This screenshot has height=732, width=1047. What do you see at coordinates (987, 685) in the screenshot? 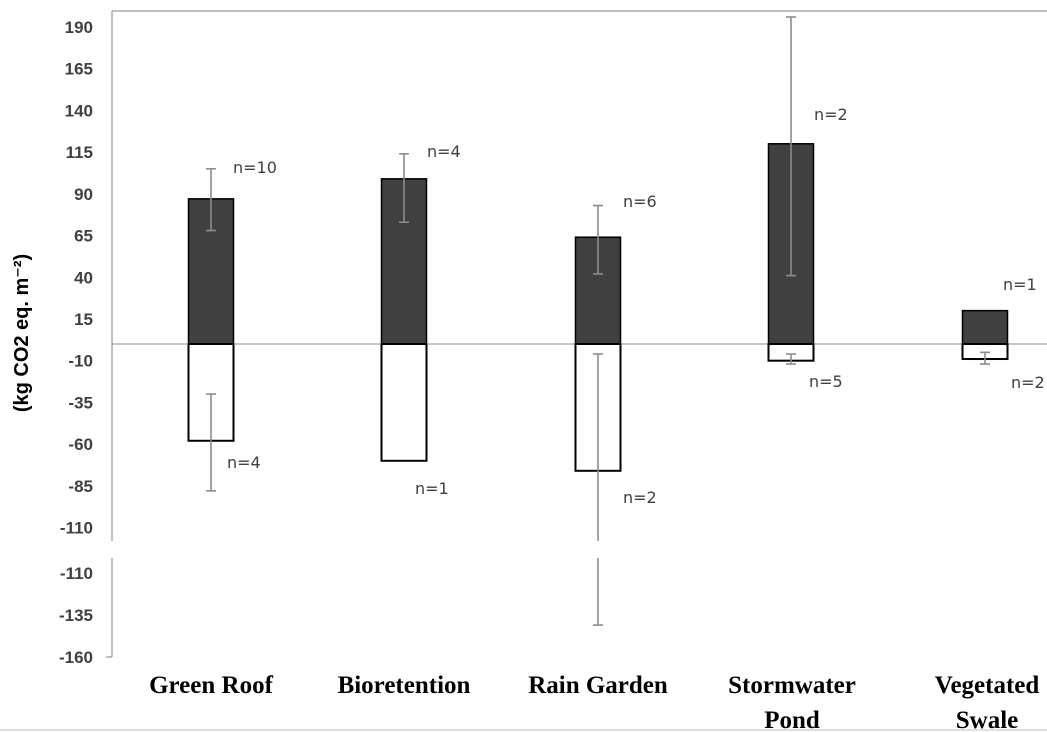
I see `category-label: Vegetated` at bounding box center [987, 685].